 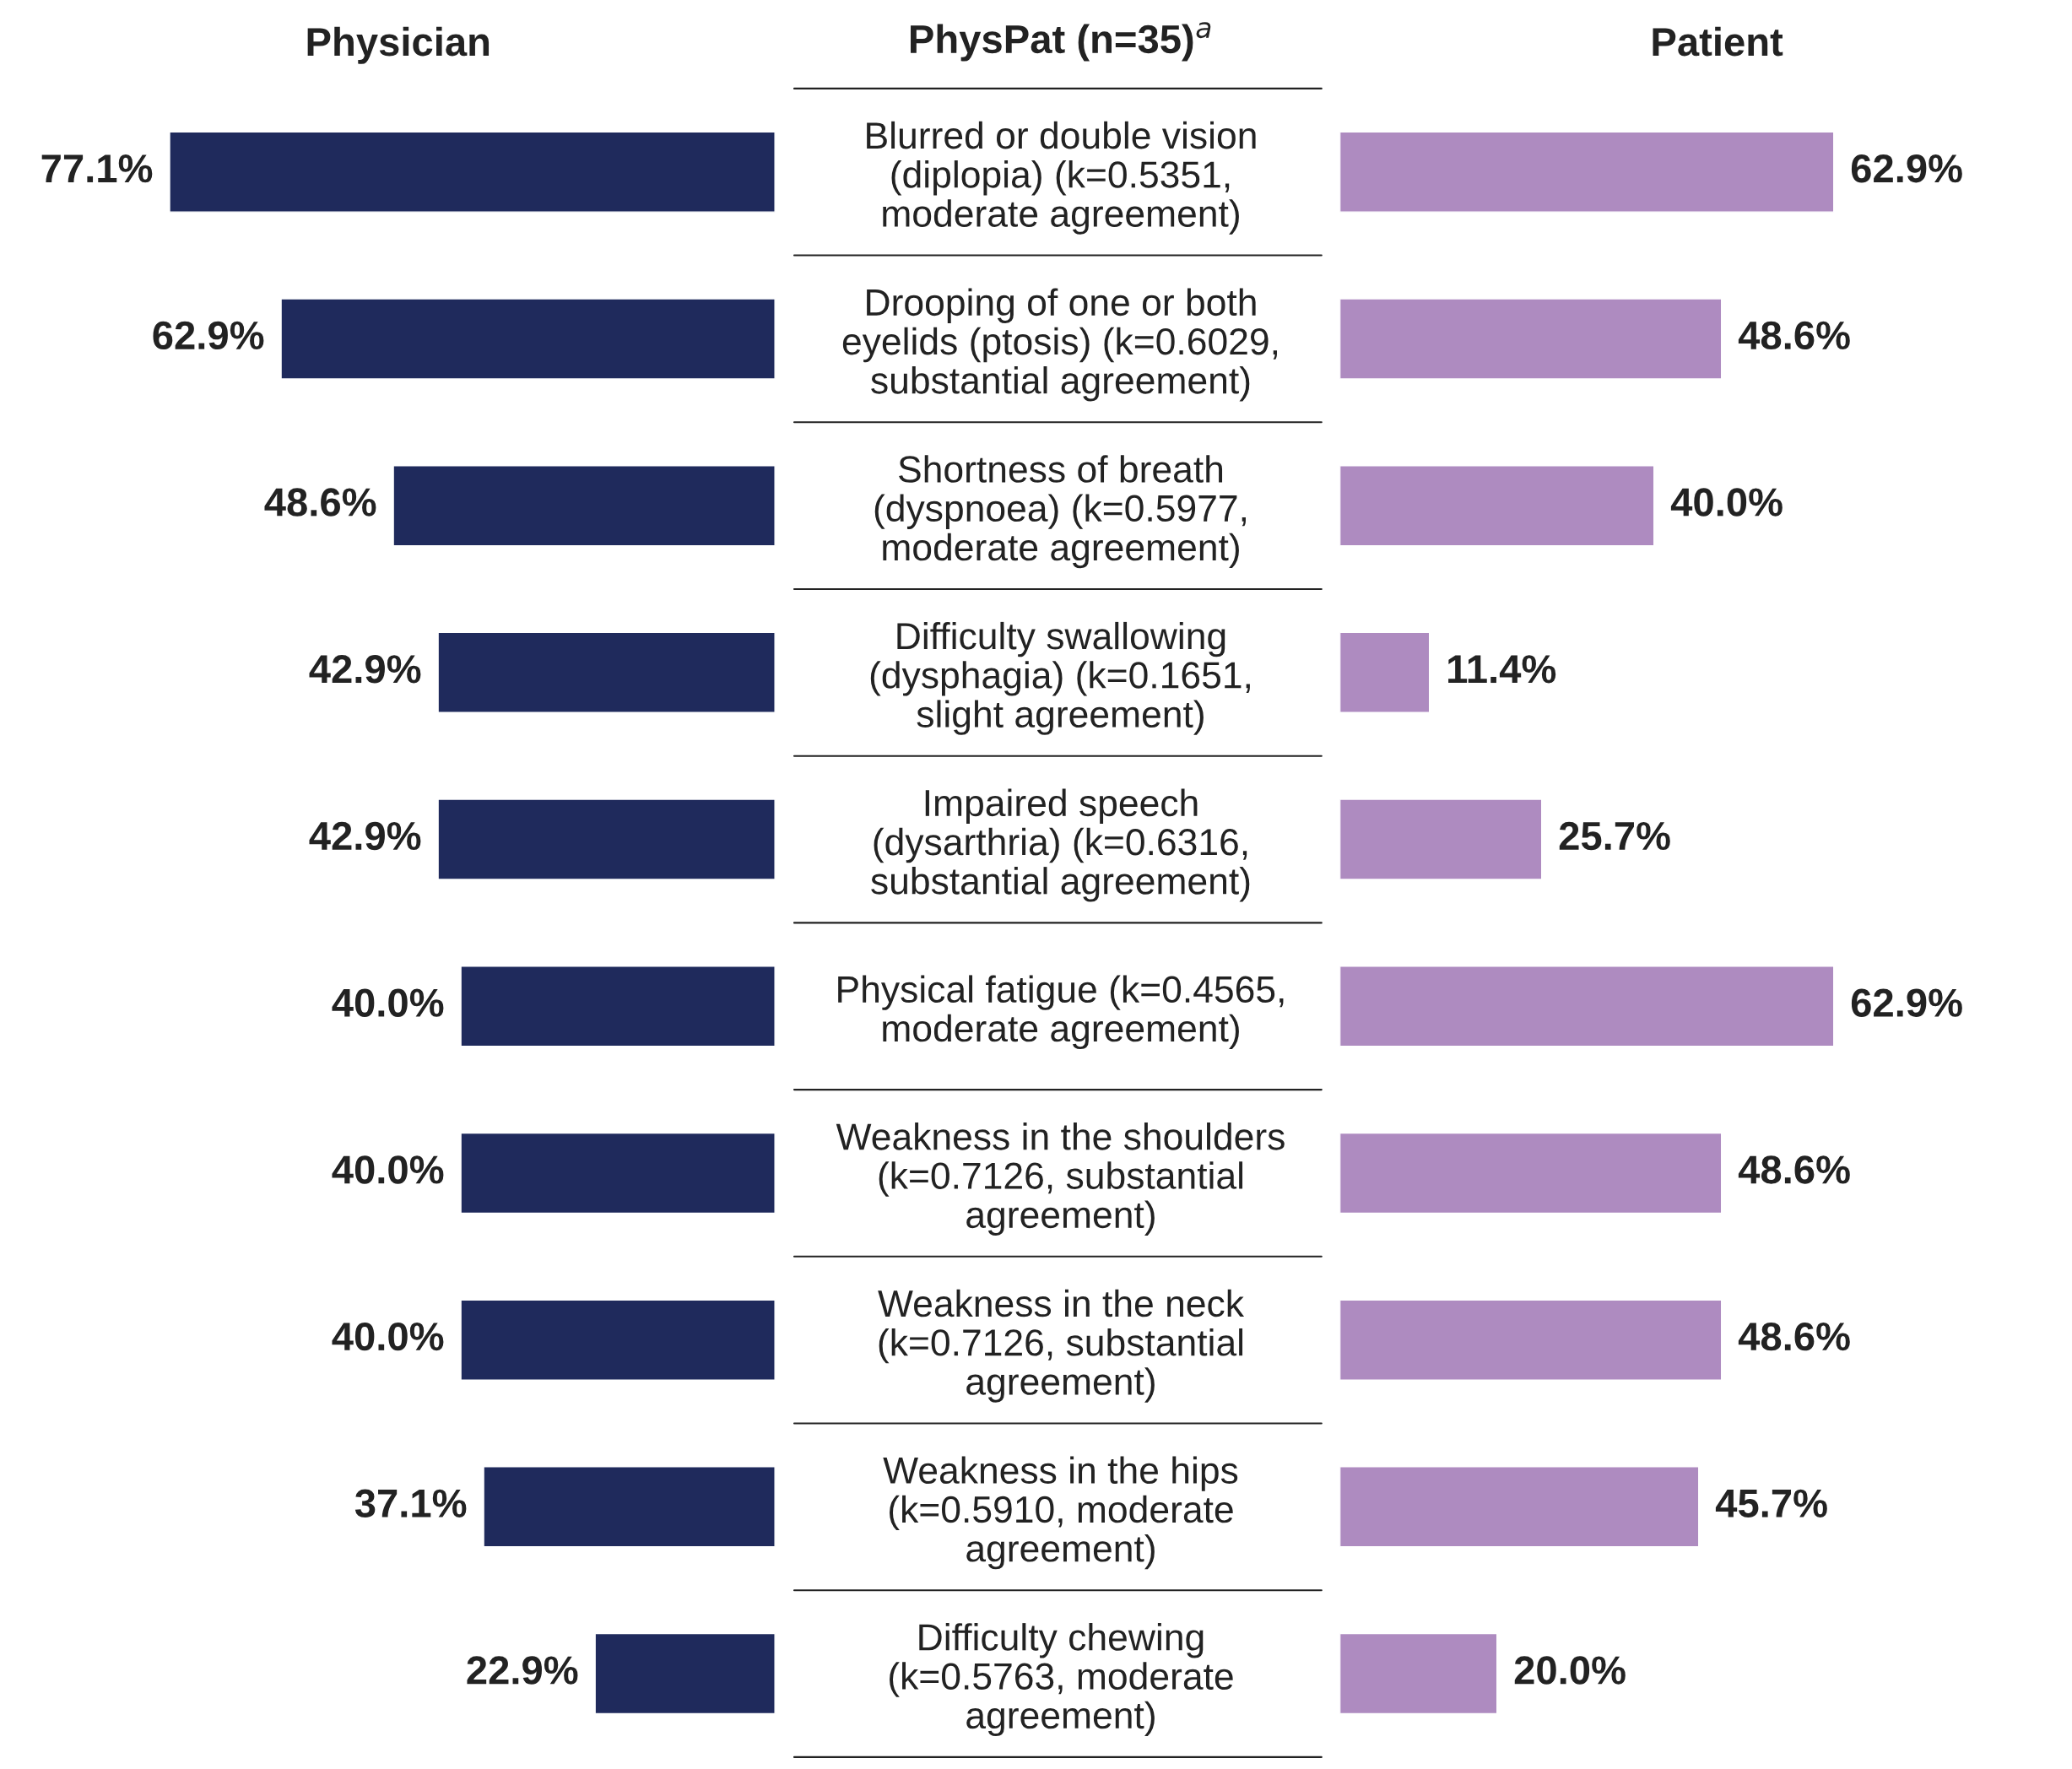 What do you see at coordinates (1061, 1012) in the screenshot?
I see `y-tick-label: Physical fatigue (k=0.4565, moderate agreement)` at bounding box center [1061, 1012].